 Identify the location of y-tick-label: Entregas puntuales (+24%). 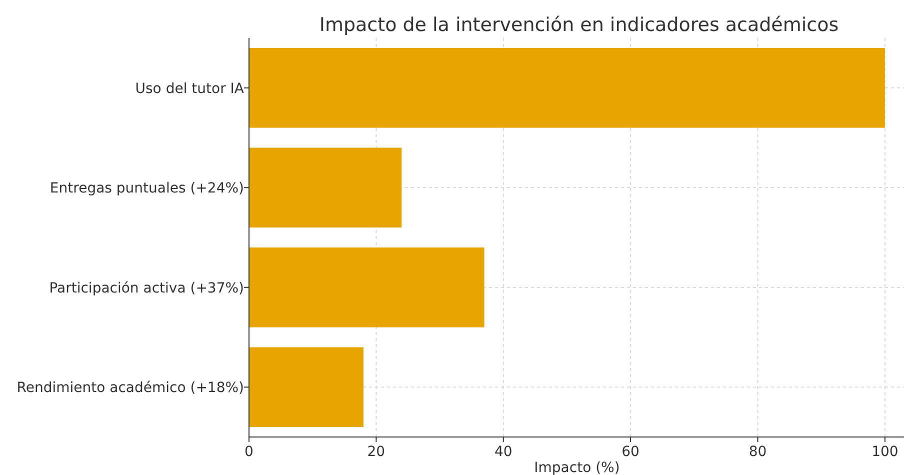
(147, 188).